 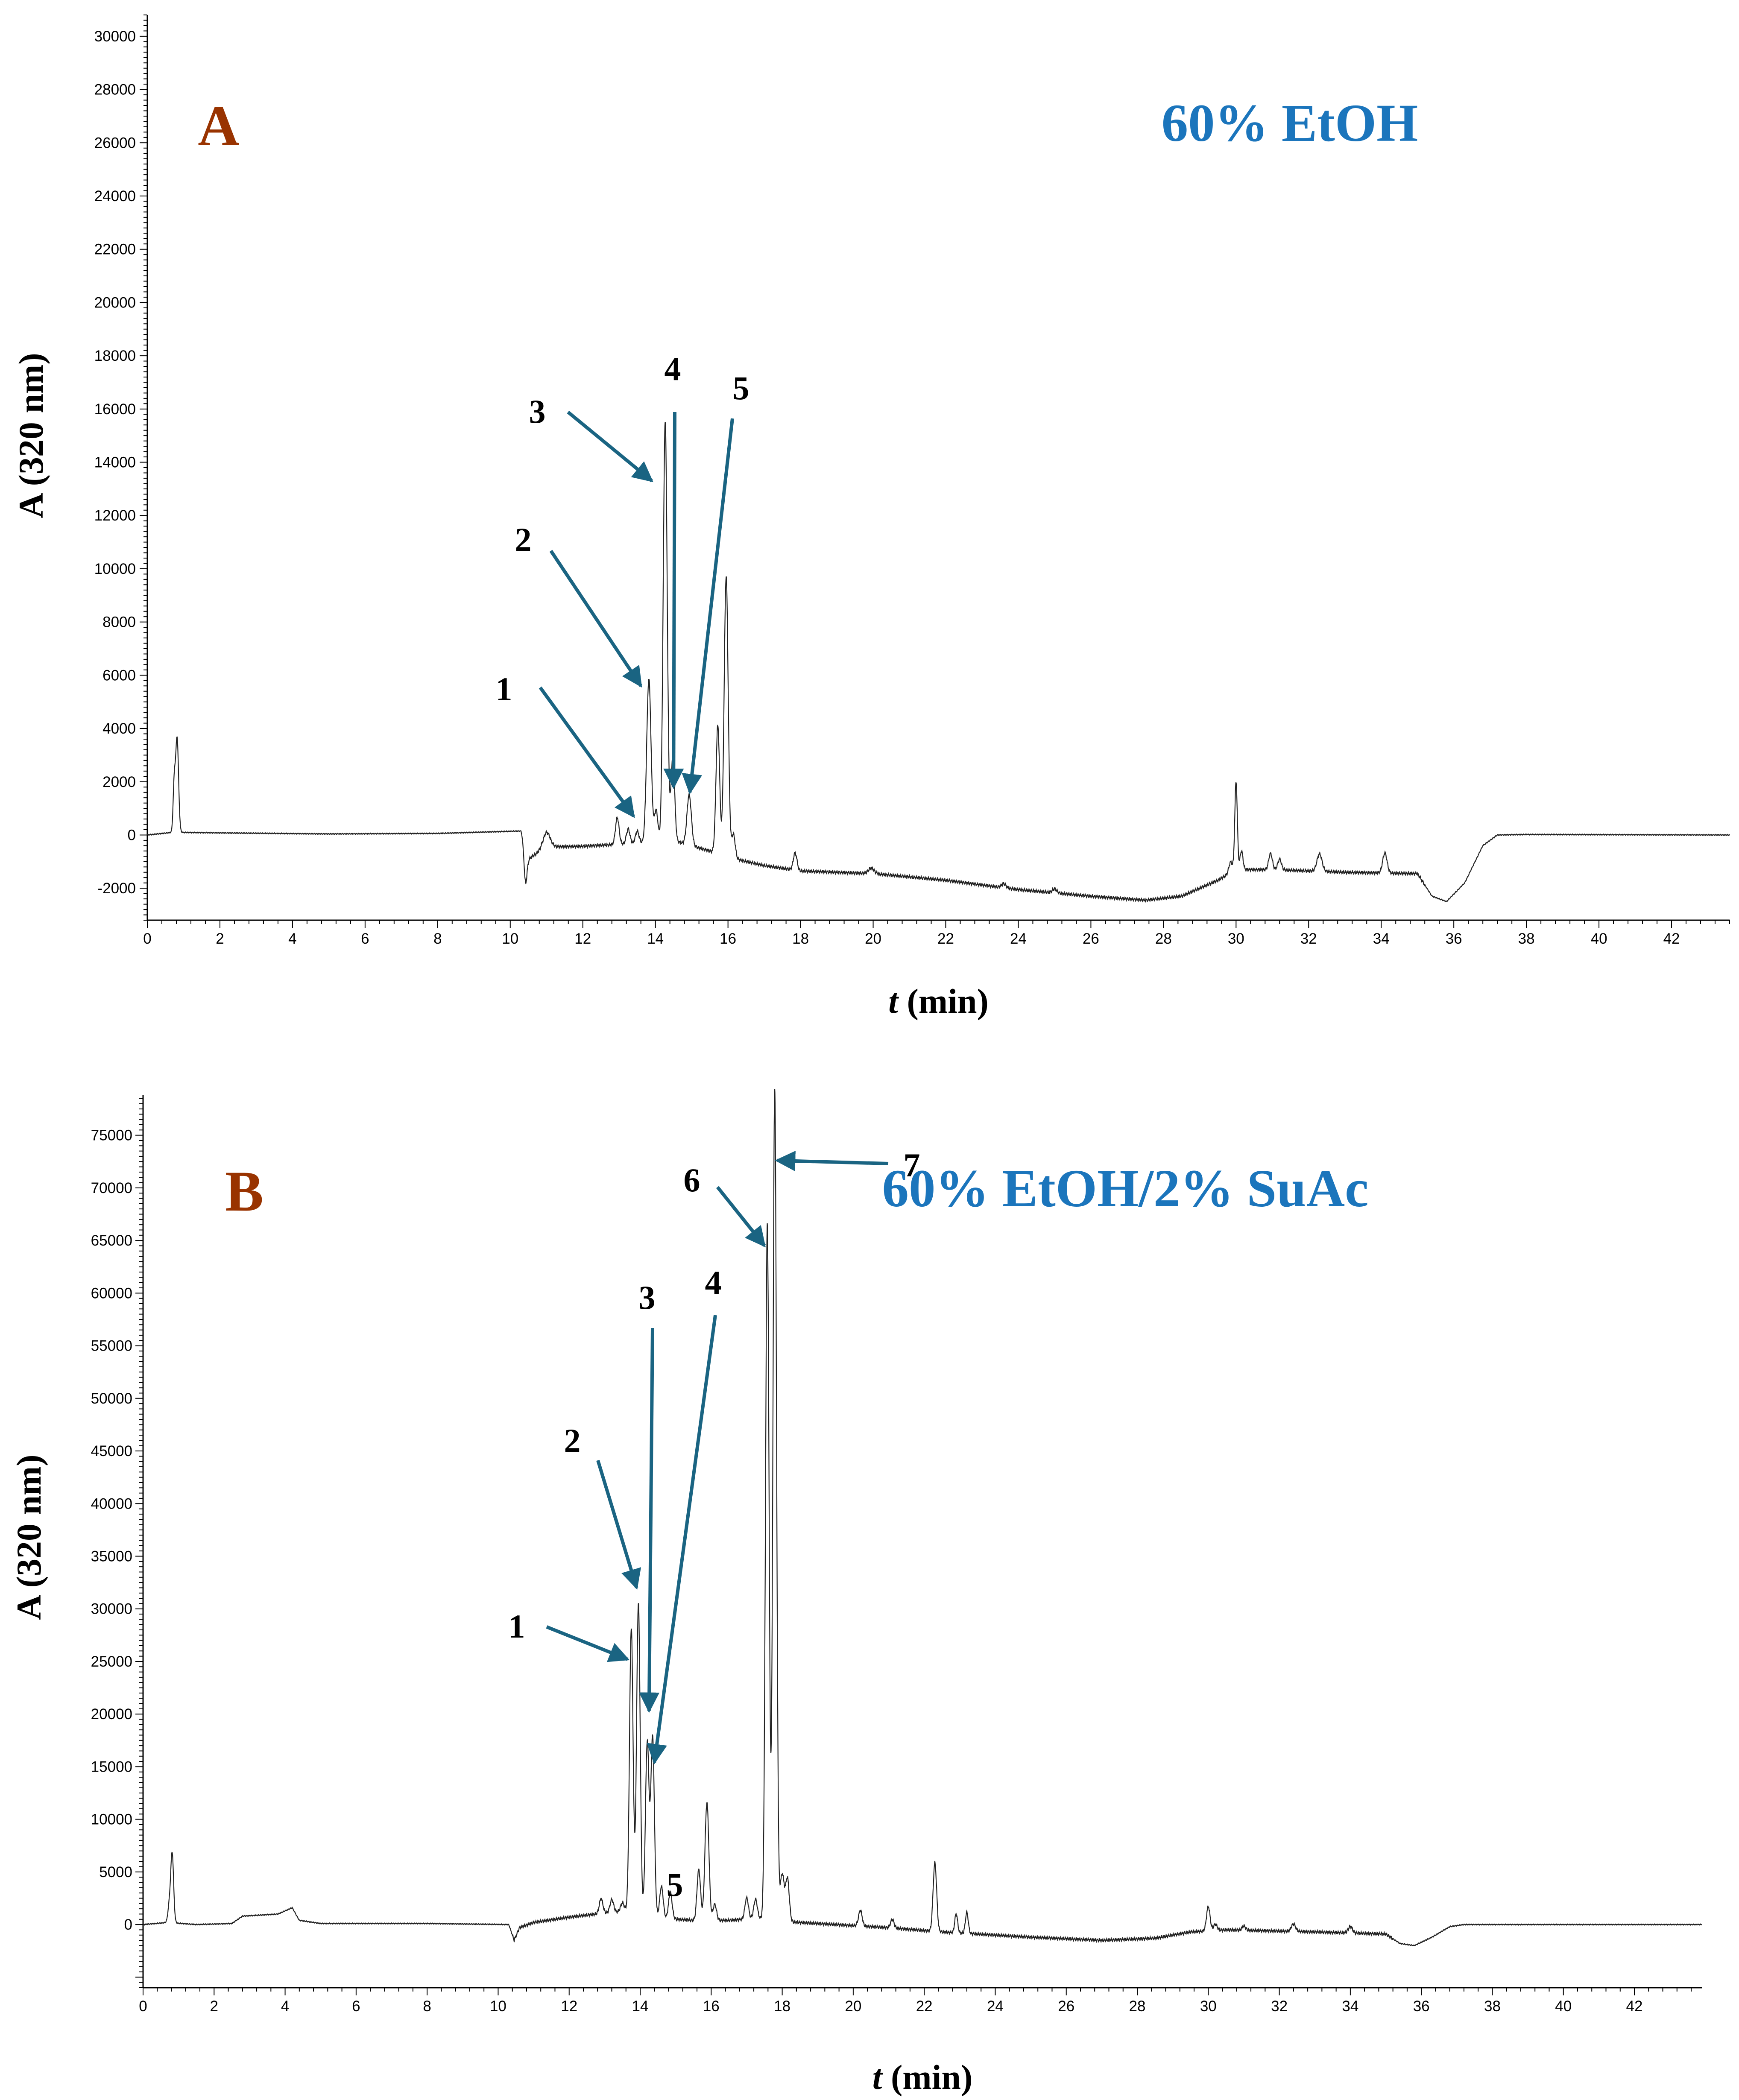 What do you see at coordinates (115, 356) in the screenshot?
I see `y-tick-label: 18000` at bounding box center [115, 356].